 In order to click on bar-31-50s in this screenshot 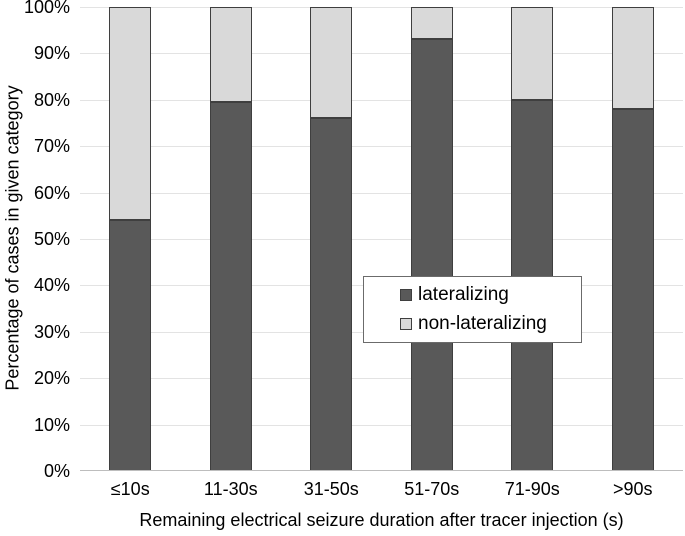, I will do `click(331, 239)`.